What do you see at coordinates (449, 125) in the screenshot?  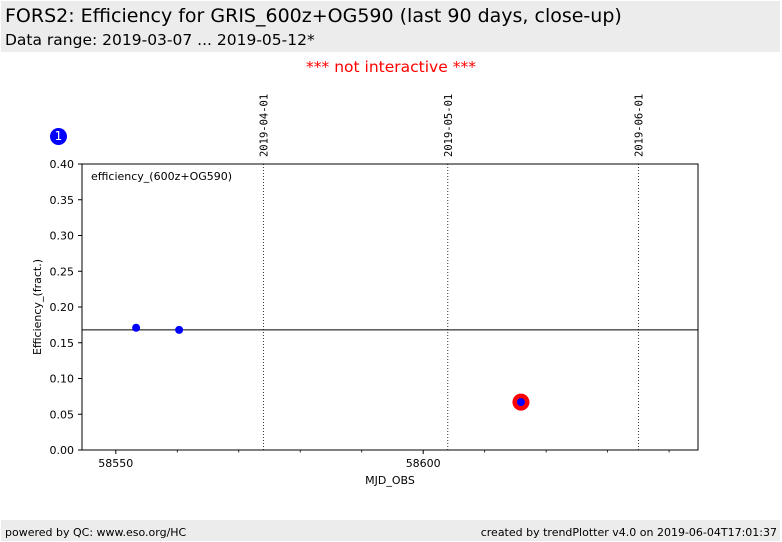 I see `date-marker-label: 2019-05-01` at bounding box center [449, 125].